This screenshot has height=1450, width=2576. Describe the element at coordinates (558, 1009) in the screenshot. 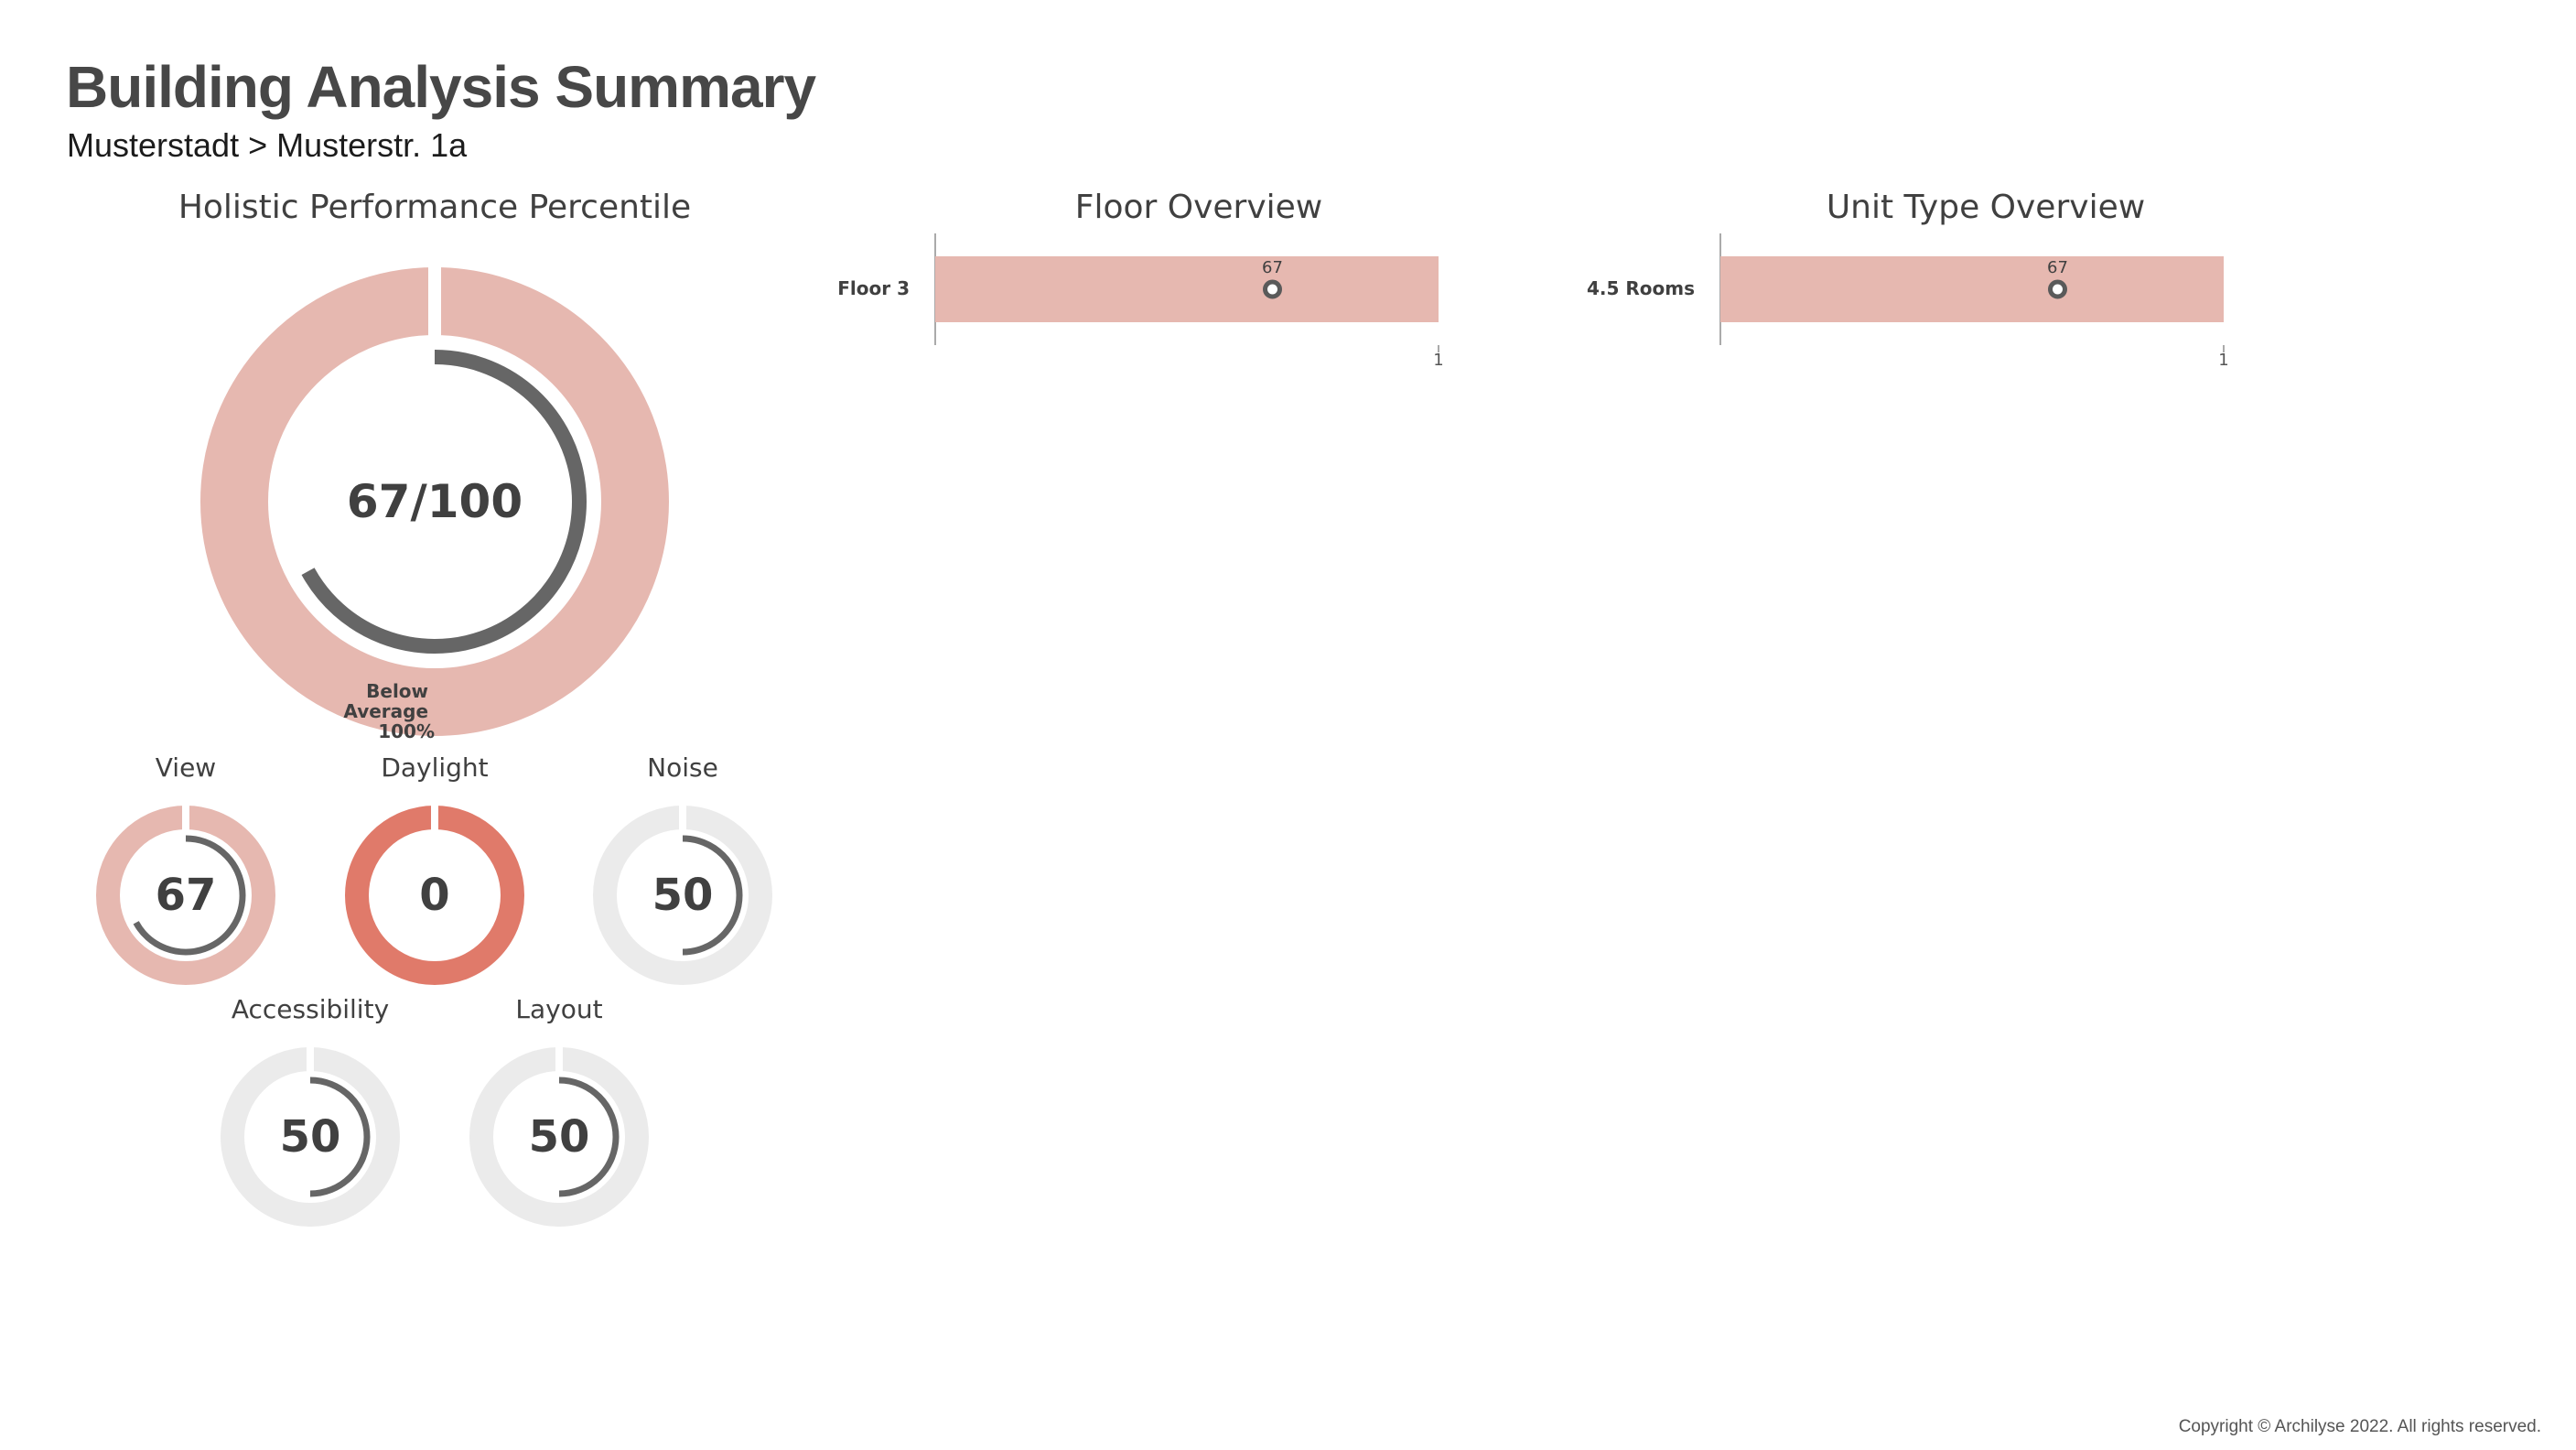

I see `gauge-title: Layout` at that location.